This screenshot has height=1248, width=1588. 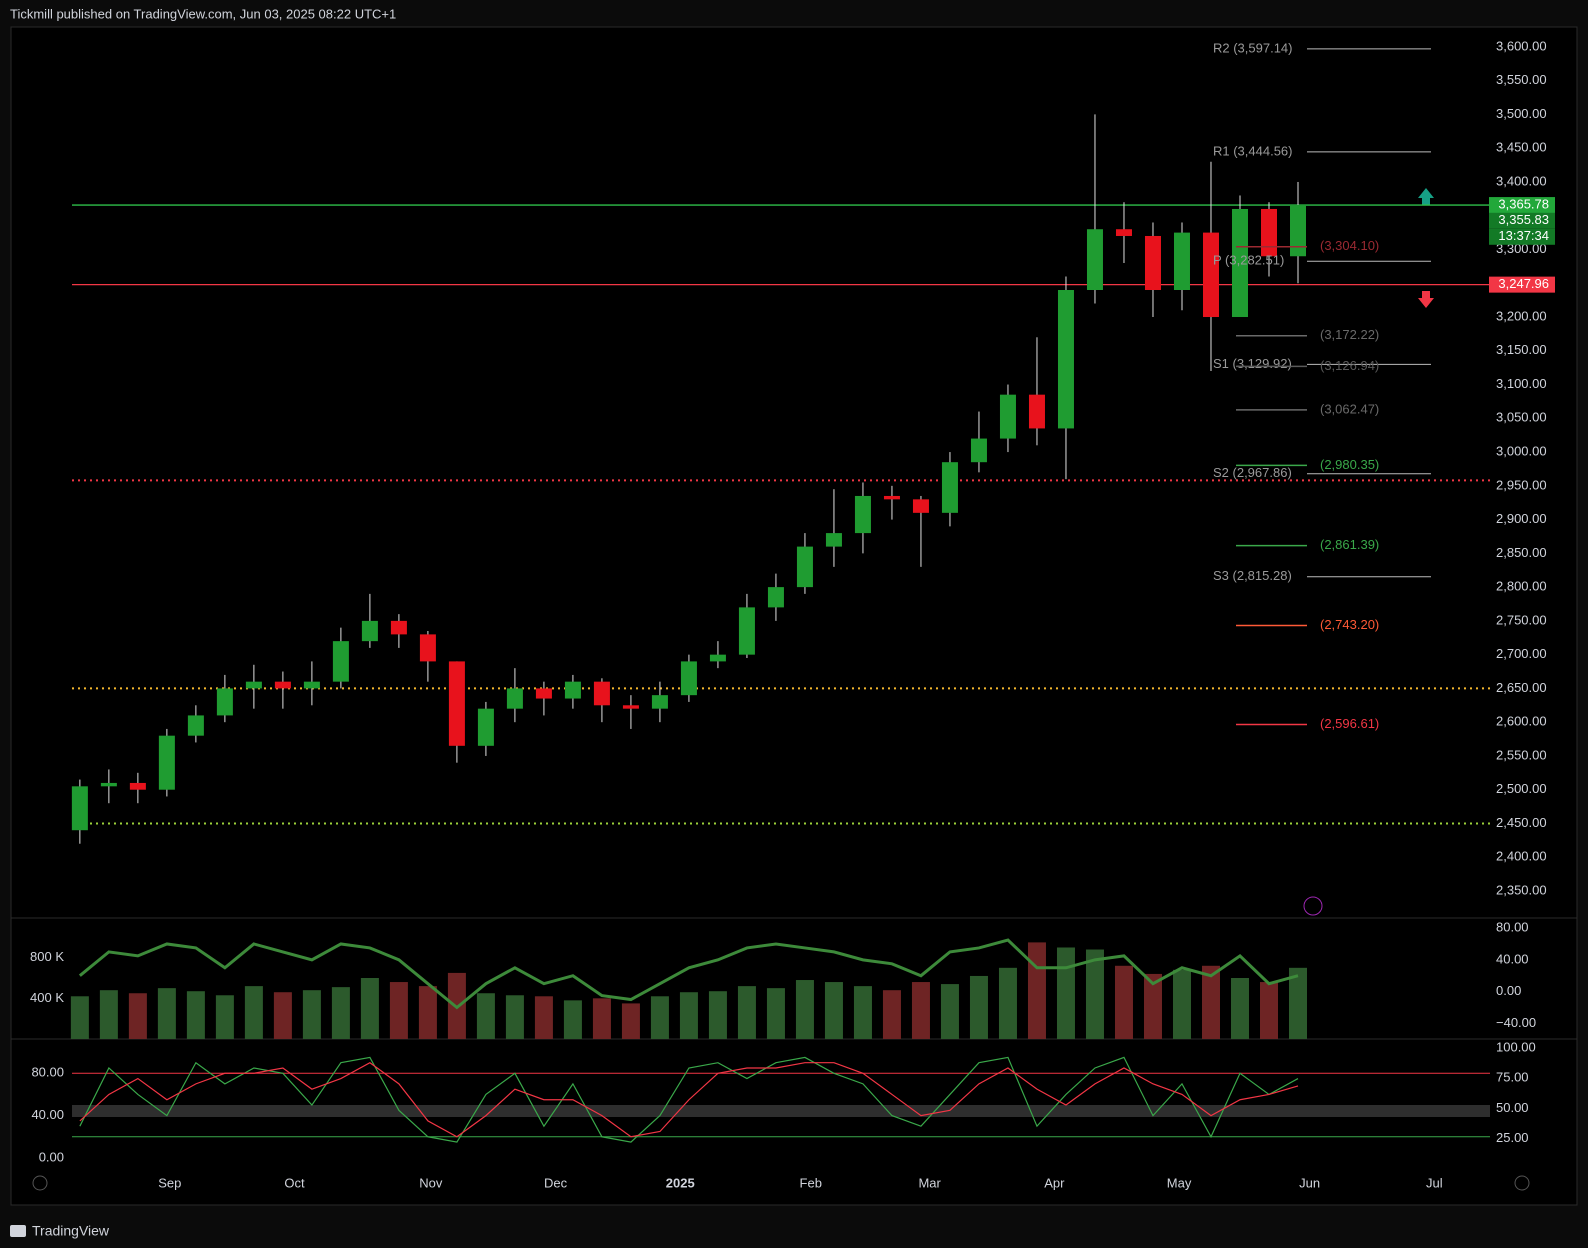 What do you see at coordinates (1523, 235) in the screenshot?
I see `countdown: 13:37:34` at bounding box center [1523, 235].